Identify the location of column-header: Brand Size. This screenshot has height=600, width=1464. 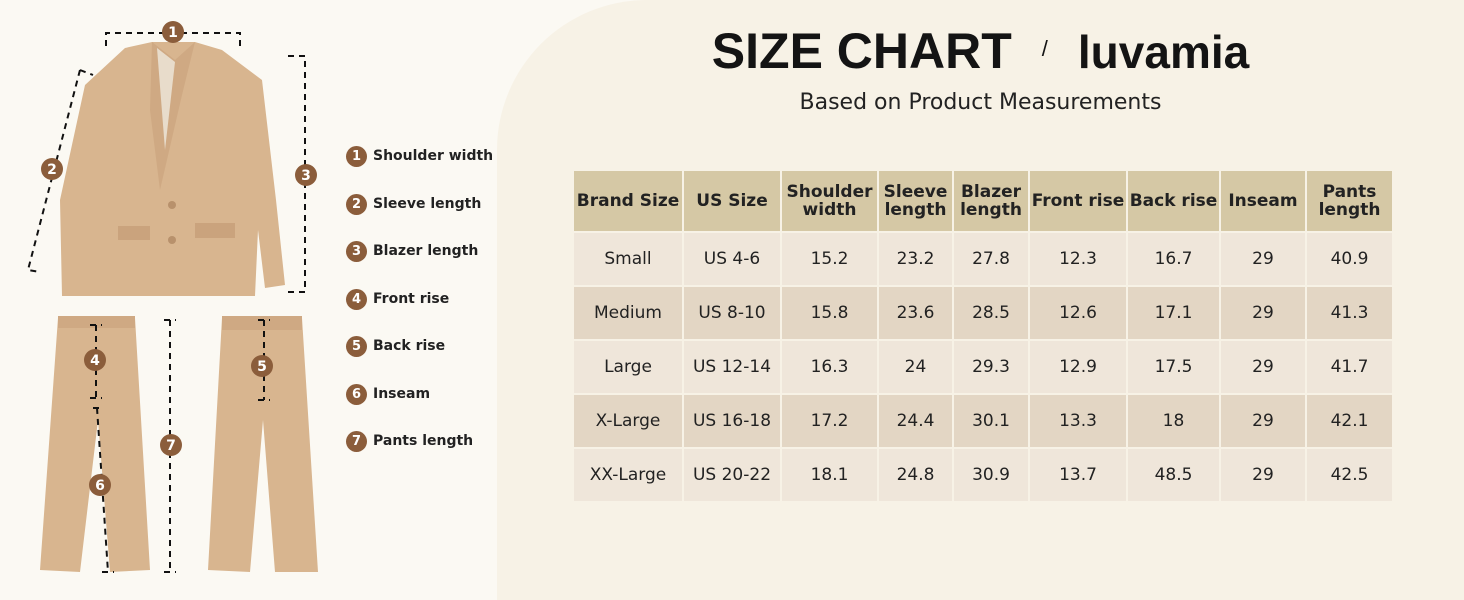
(628, 201).